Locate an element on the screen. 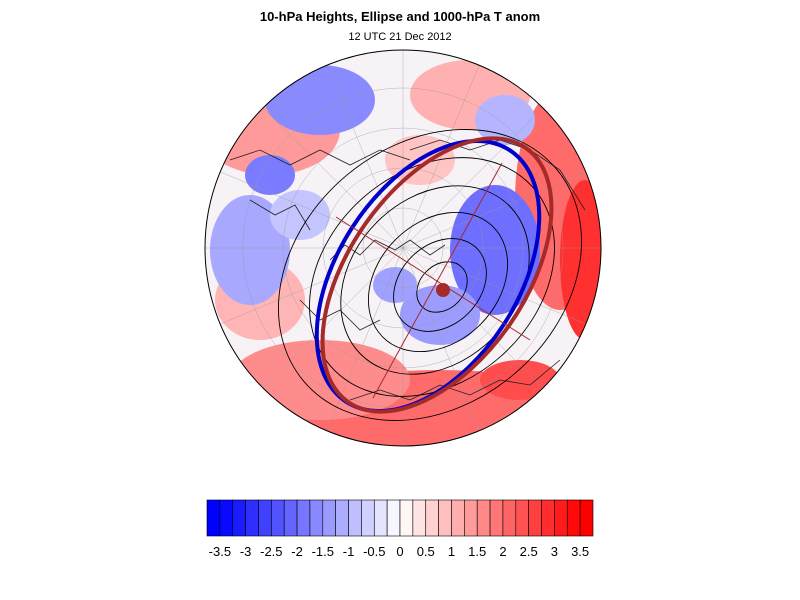 This screenshot has width=800, height=600. colorbar-tick-label: 3 is located at coordinates (554, 551).